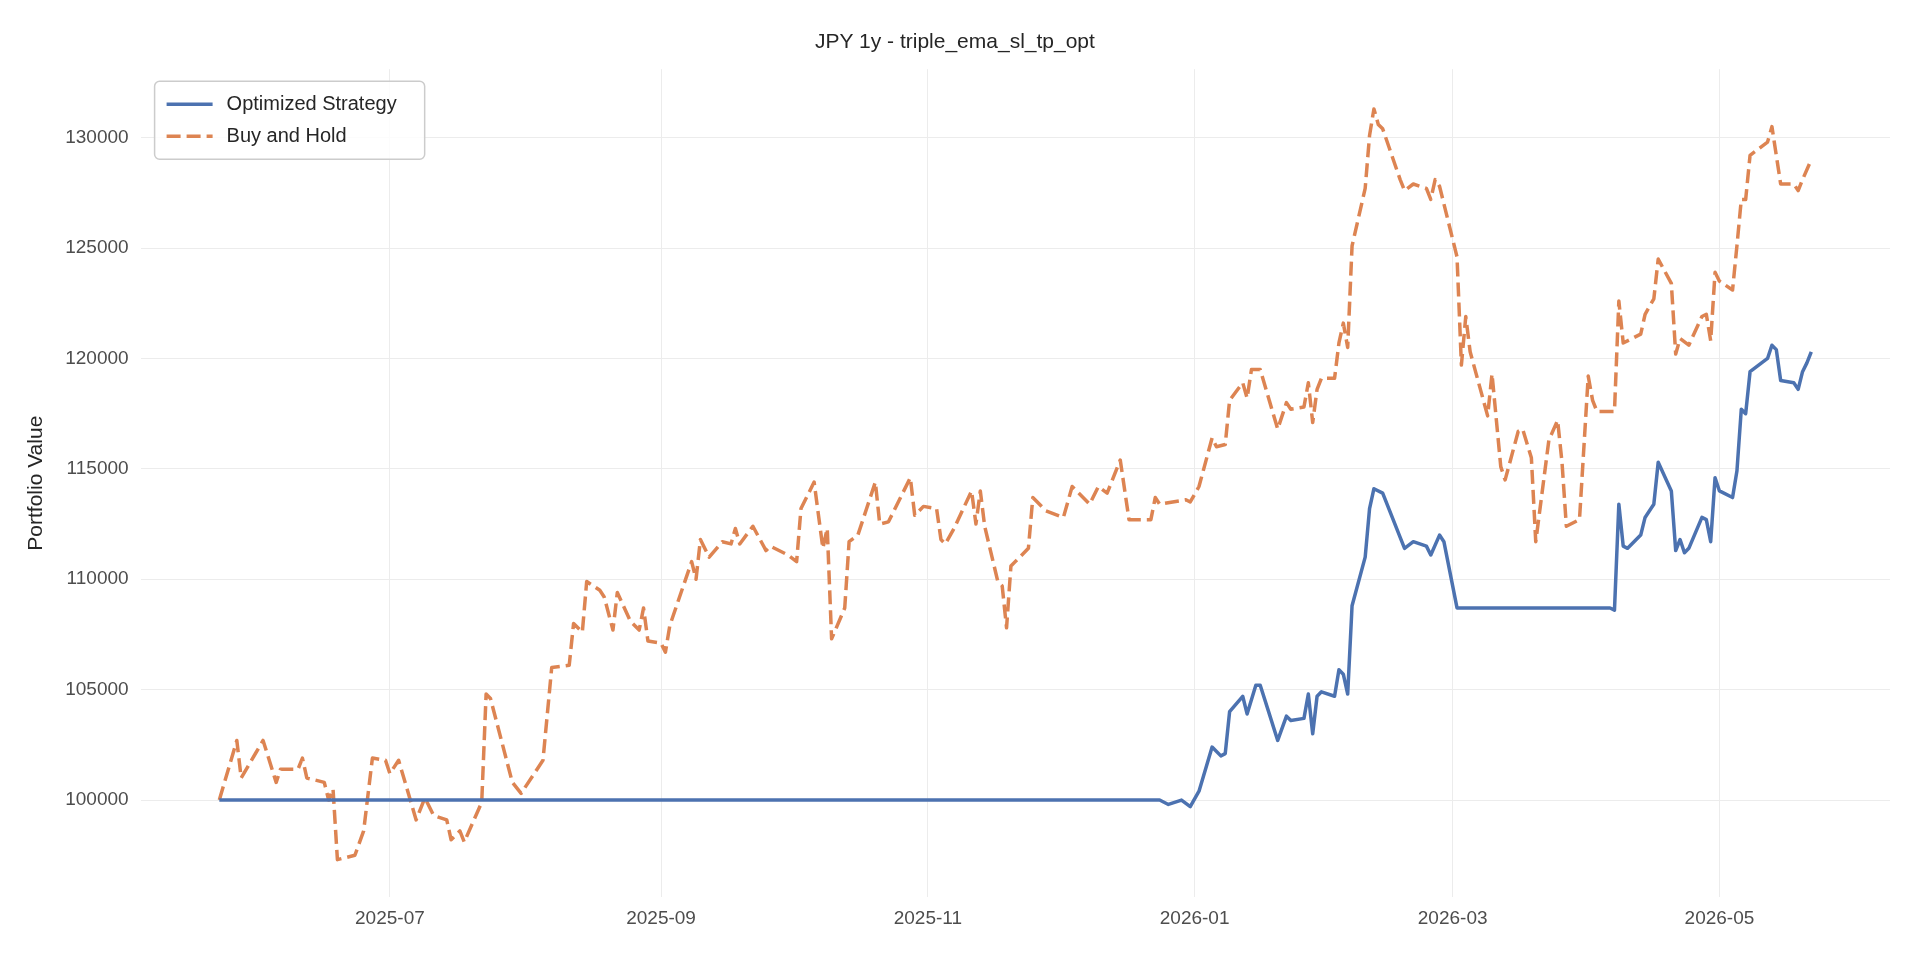  What do you see at coordinates (1452, 917) in the screenshot?
I see `x-tick-label: 2026-03` at bounding box center [1452, 917].